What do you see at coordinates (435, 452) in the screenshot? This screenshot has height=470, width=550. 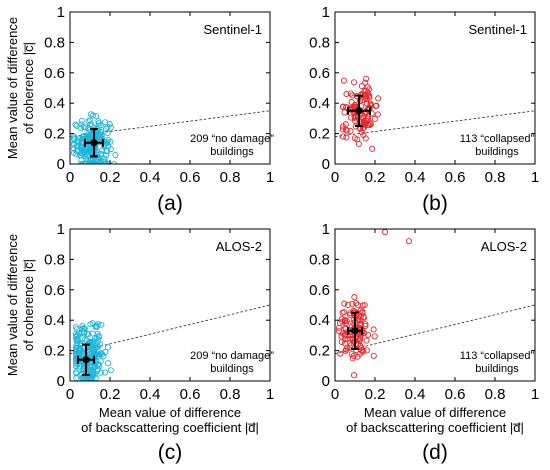 I see `panel-label: (d)` at bounding box center [435, 452].